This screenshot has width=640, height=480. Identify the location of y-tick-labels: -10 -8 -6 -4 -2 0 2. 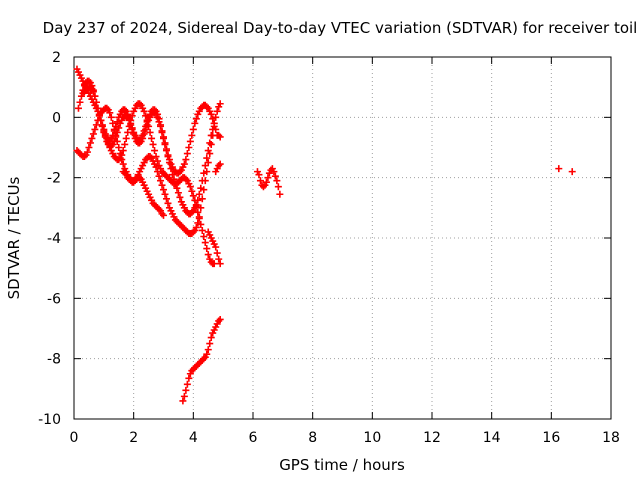
(49, 239).